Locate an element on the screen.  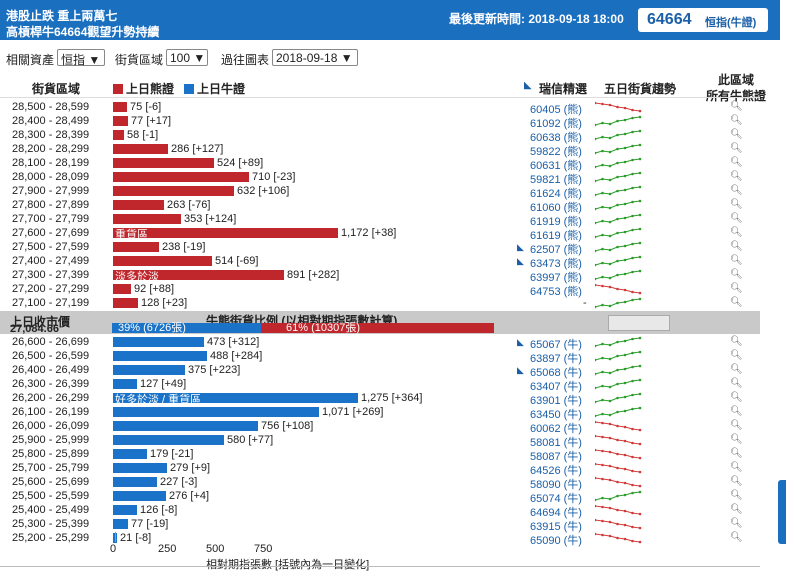
bull-bar is located at coordinates (130, 454).